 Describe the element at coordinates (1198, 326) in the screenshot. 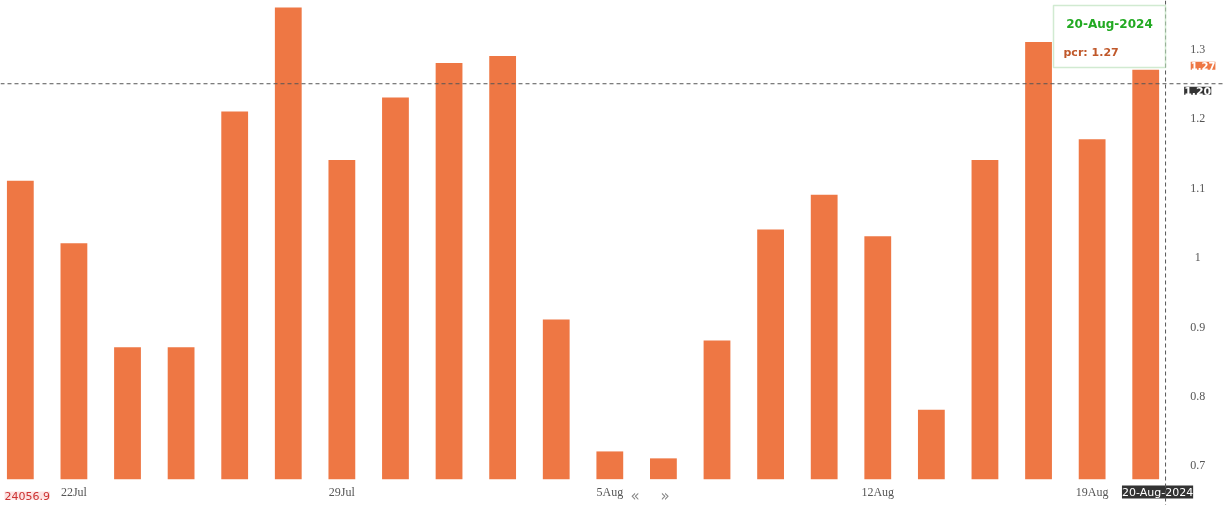

I see `y-tick-label: 0.9` at that location.